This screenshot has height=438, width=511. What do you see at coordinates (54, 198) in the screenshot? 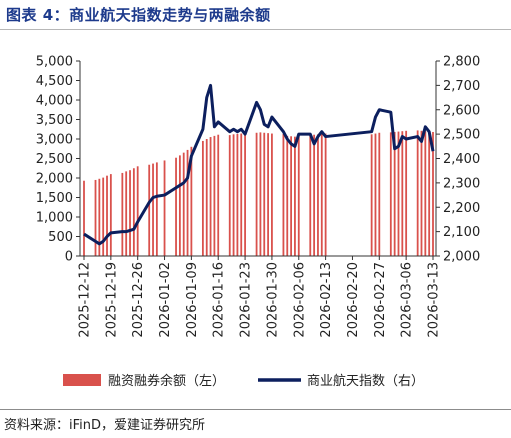
I see `left-axis-tick-label: 1,500` at bounding box center [54, 198].